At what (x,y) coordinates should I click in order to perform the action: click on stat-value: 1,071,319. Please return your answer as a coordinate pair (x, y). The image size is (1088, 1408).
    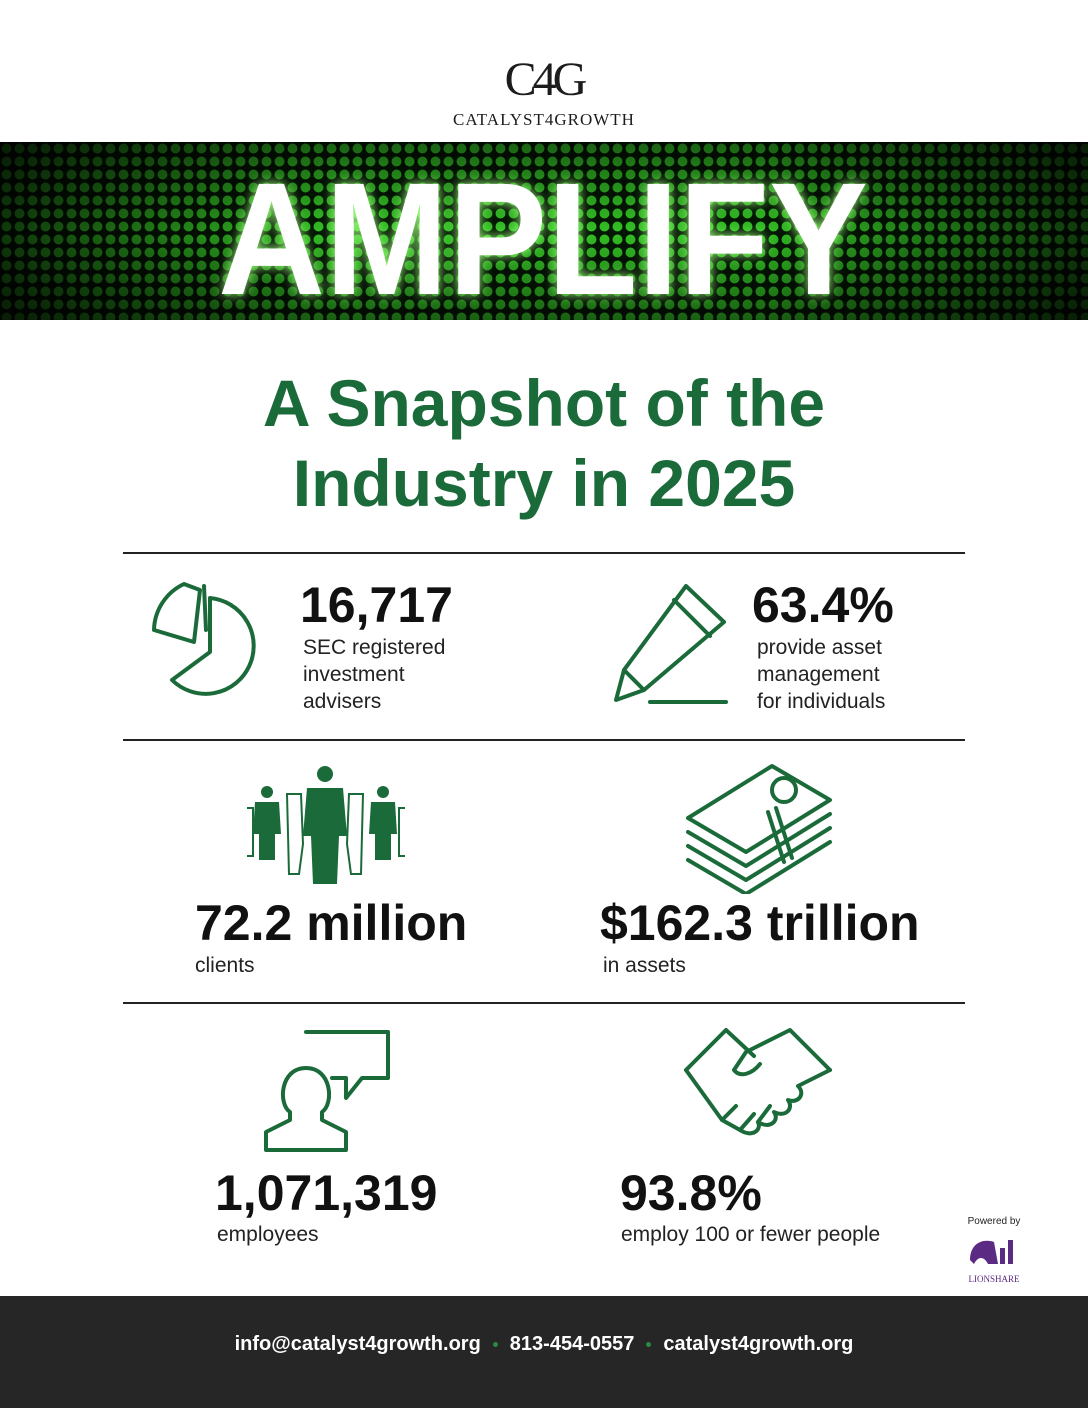
    Looking at the image, I should click on (326, 1193).